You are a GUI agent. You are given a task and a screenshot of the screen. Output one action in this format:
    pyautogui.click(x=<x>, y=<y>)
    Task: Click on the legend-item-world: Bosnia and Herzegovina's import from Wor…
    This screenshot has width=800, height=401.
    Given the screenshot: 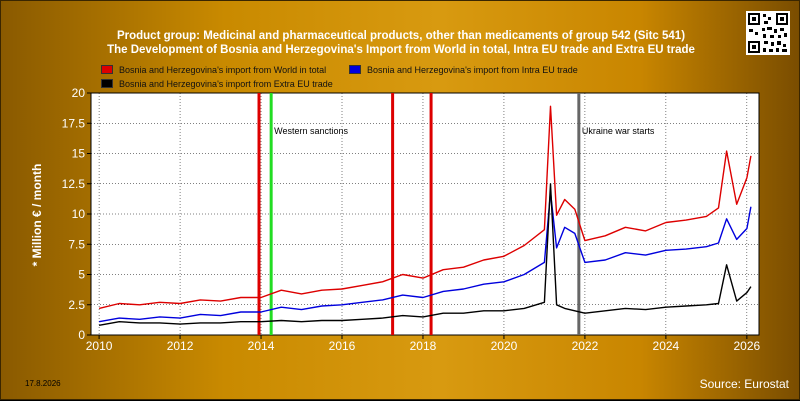 What is the action you would take?
    pyautogui.click(x=213, y=70)
    